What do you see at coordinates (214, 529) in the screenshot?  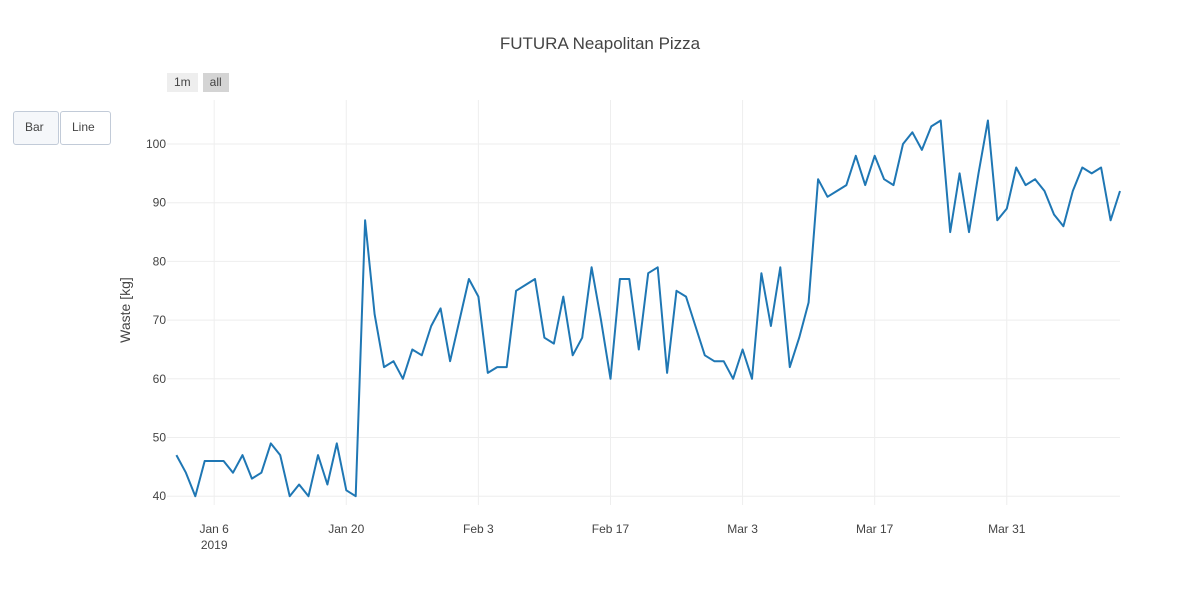 I see `x-tick-label: Jan 6` at bounding box center [214, 529].